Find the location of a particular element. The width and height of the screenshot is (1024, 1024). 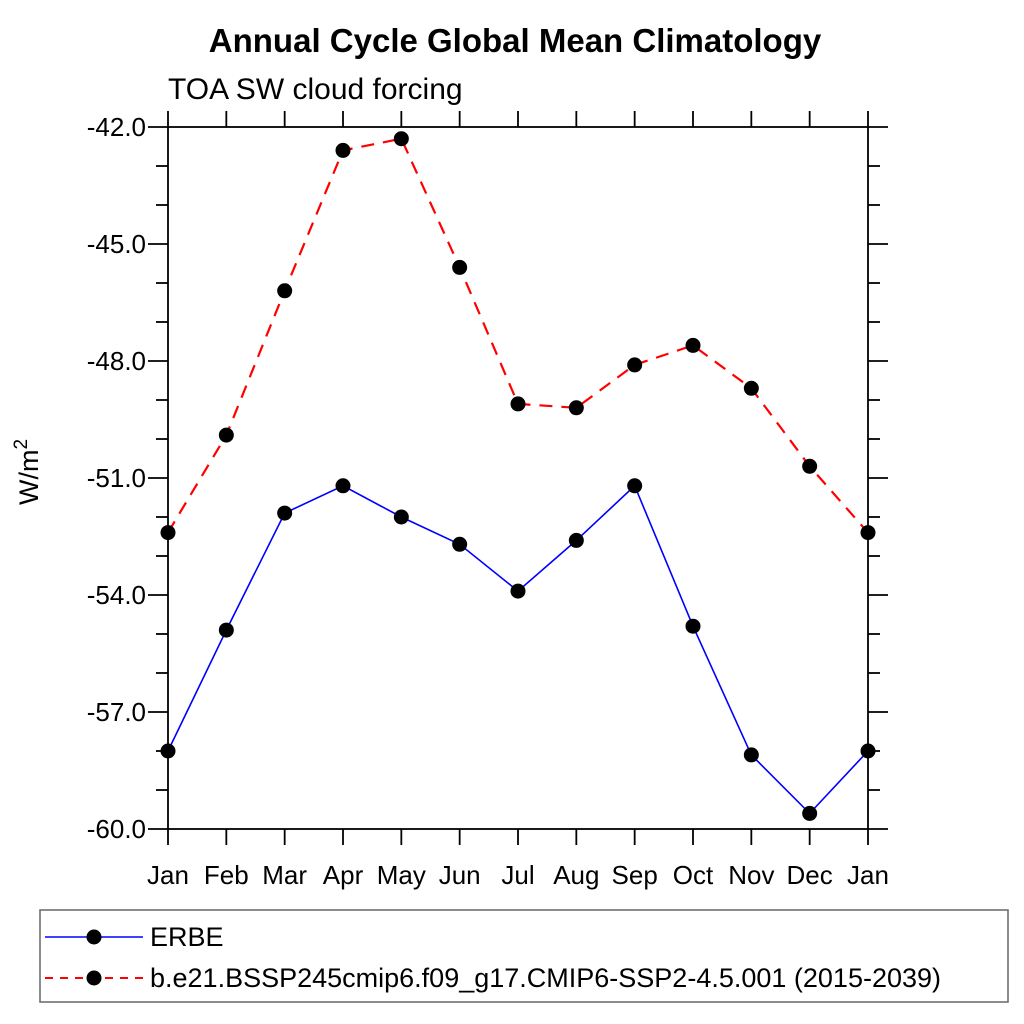

y-axis-title-superscript: 2 is located at coordinates (21, 444).